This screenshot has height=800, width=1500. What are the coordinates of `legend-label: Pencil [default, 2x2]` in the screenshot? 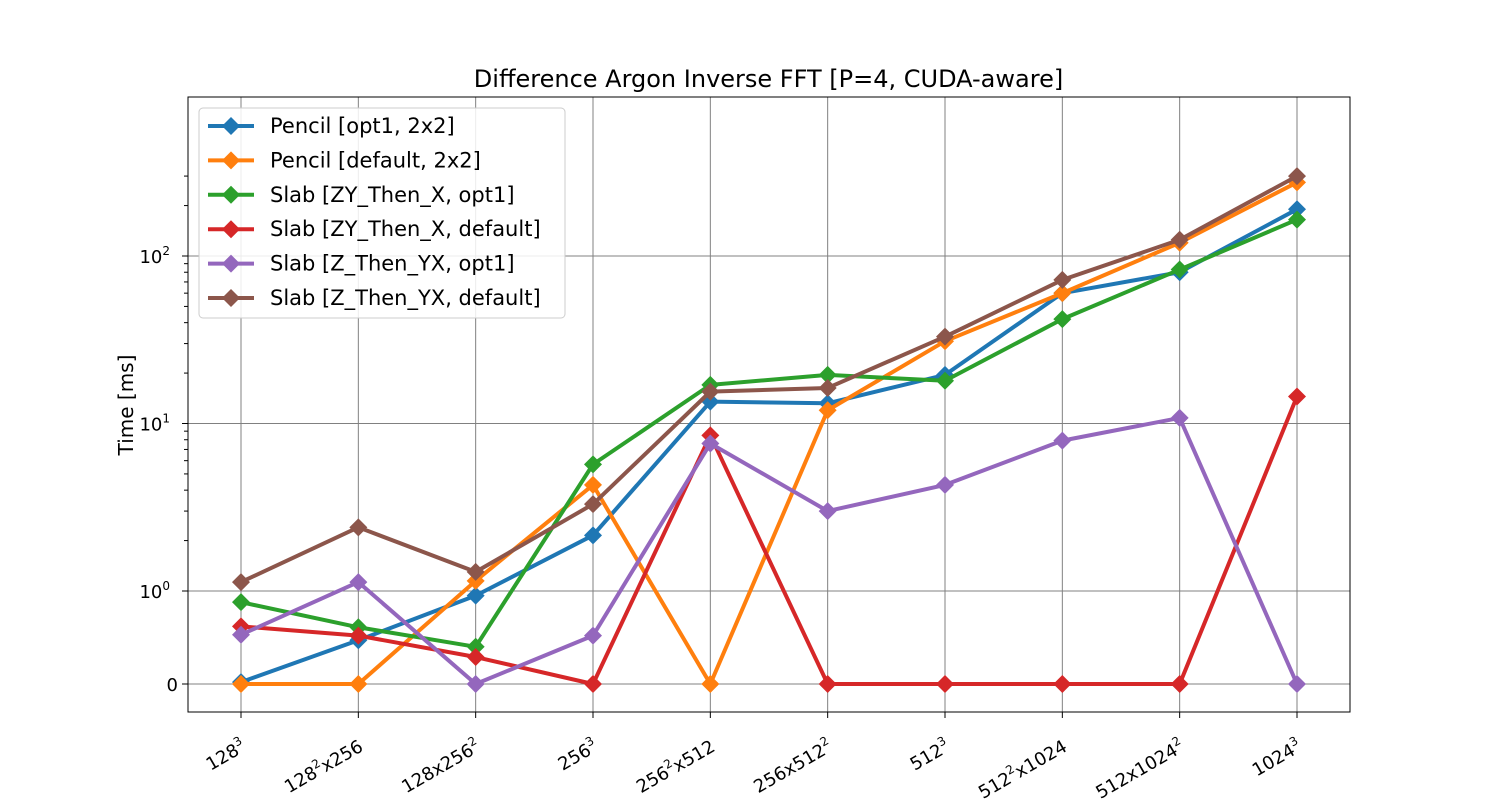 It's located at (375, 160).